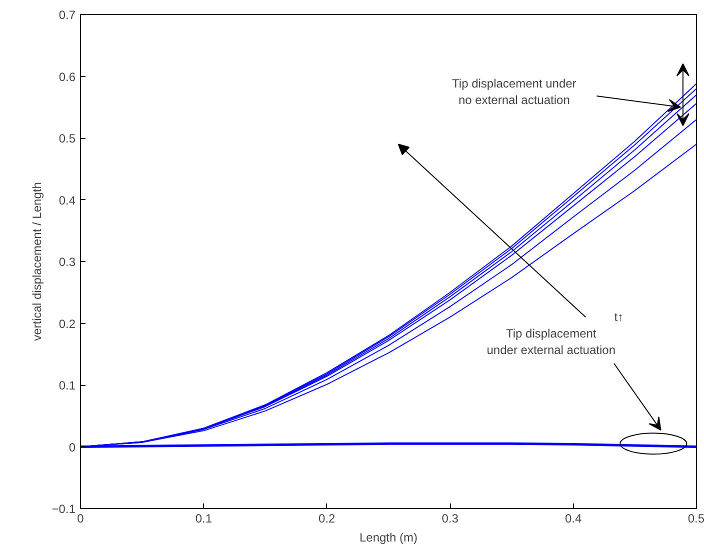 The width and height of the screenshot is (704, 548). I want to click on y-tick-label: 0.3, so click(67, 262).